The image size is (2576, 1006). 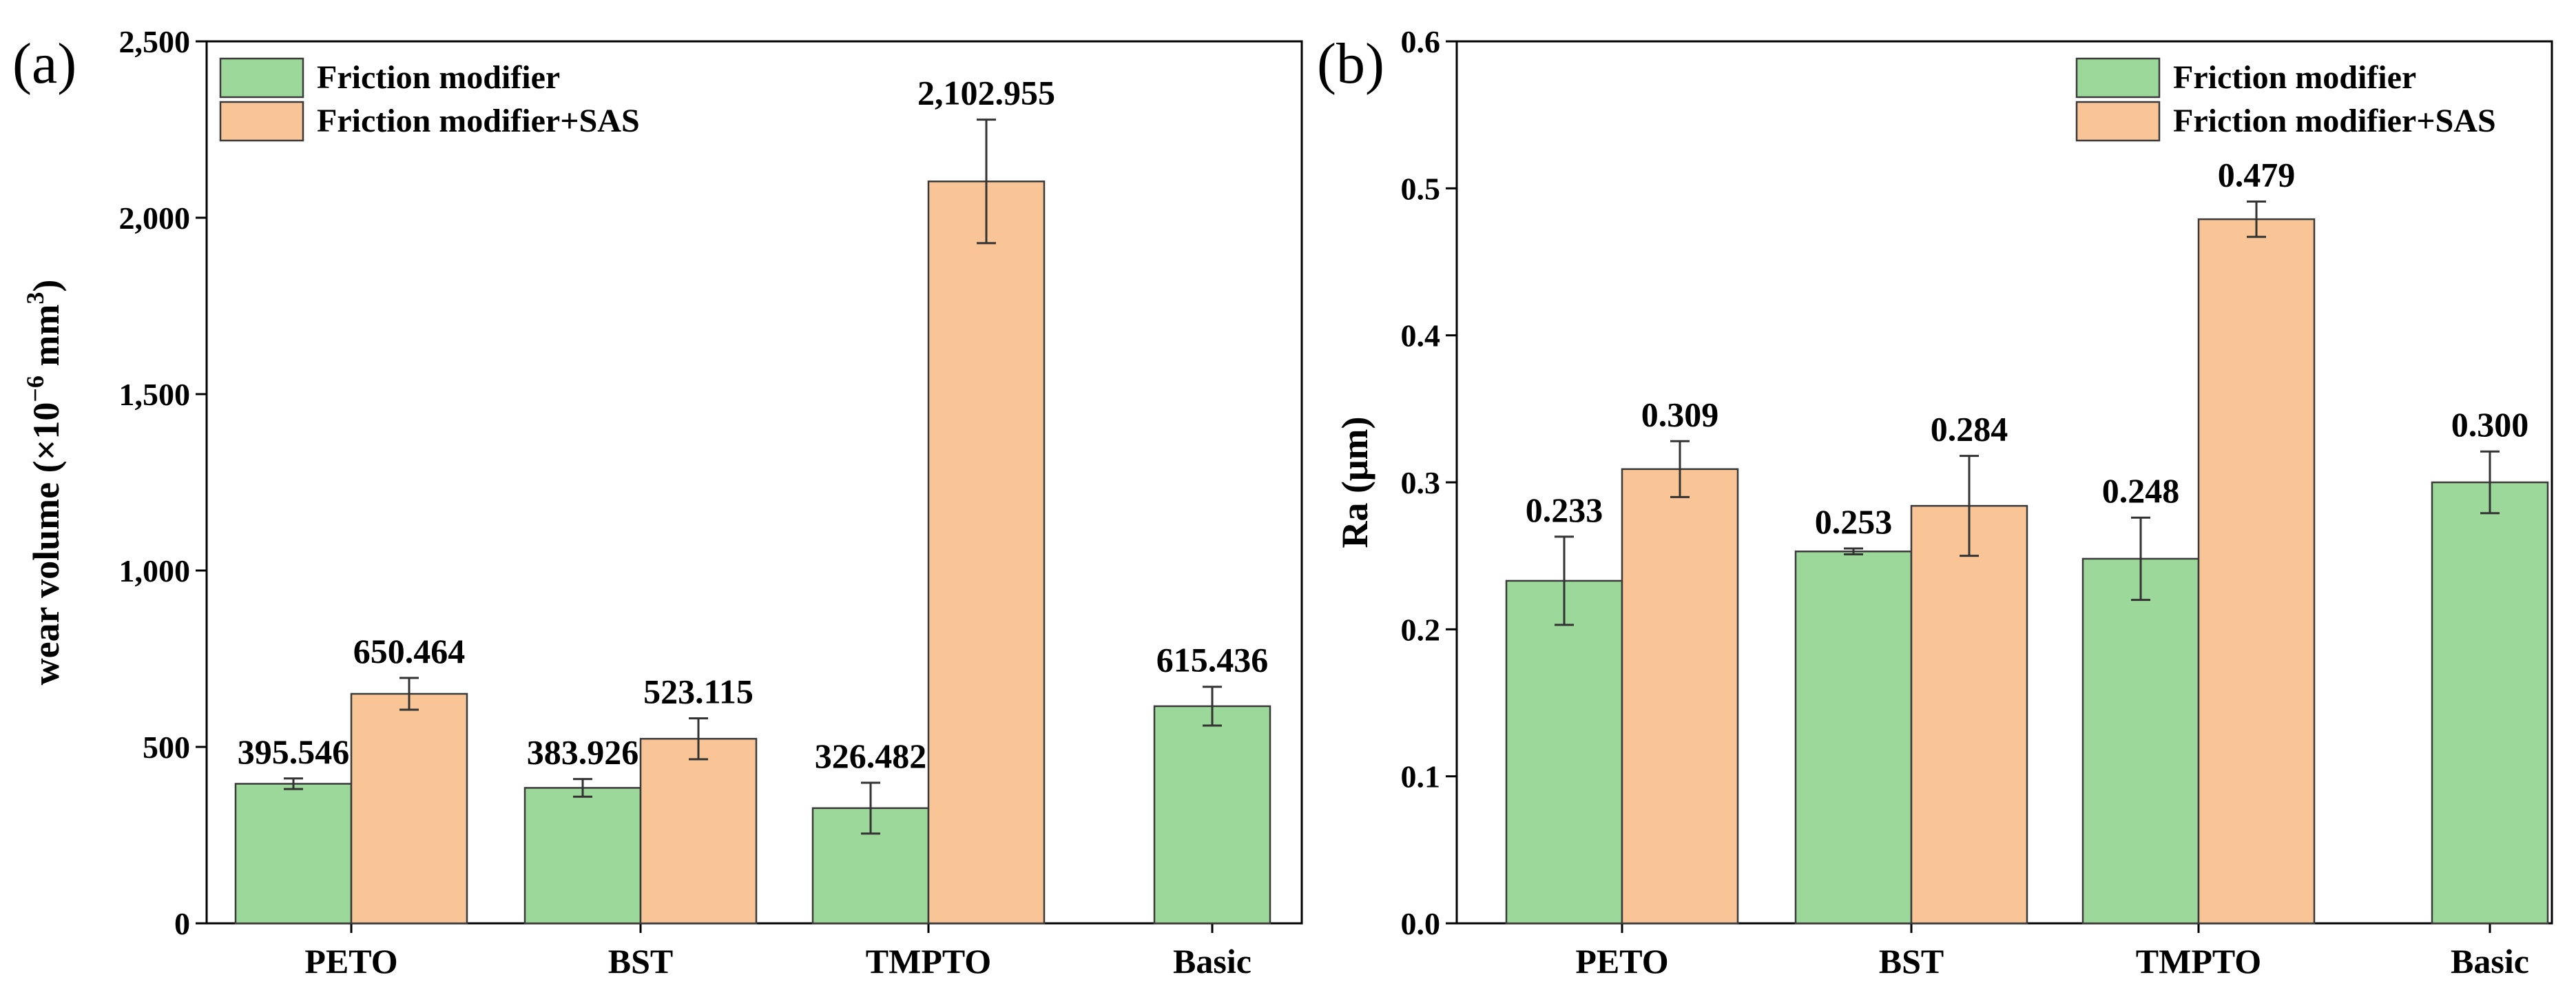 I want to click on y-tick-label: 2,000, so click(x=155, y=219).